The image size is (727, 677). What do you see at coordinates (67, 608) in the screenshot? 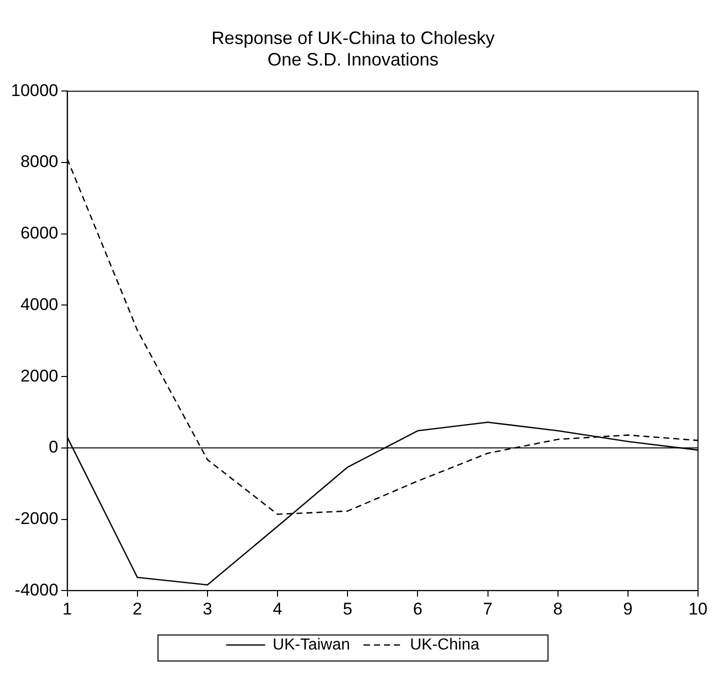
I see `x-tick-label: 1` at bounding box center [67, 608].